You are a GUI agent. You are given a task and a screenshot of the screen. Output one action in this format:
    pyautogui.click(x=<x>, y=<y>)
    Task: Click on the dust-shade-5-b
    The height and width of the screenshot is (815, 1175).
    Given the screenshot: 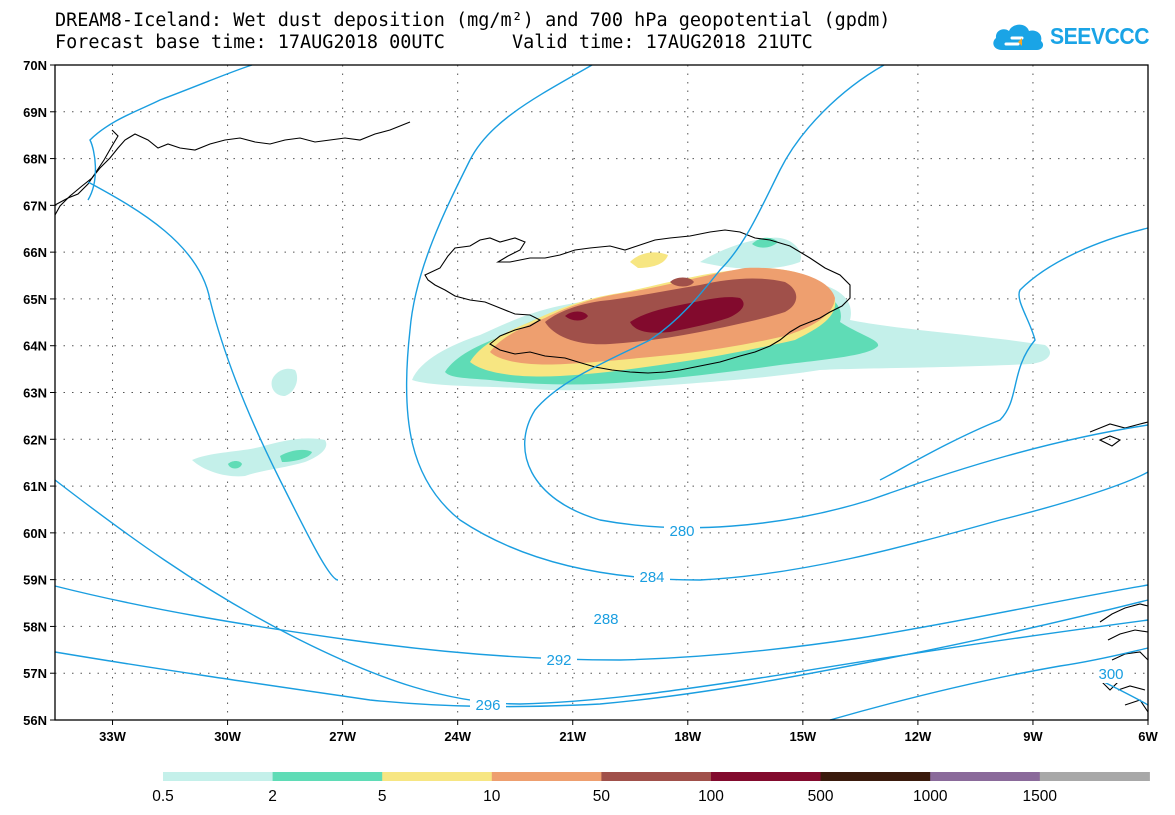 What is the action you would take?
    pyautogui.click(x=649, y=260)
    